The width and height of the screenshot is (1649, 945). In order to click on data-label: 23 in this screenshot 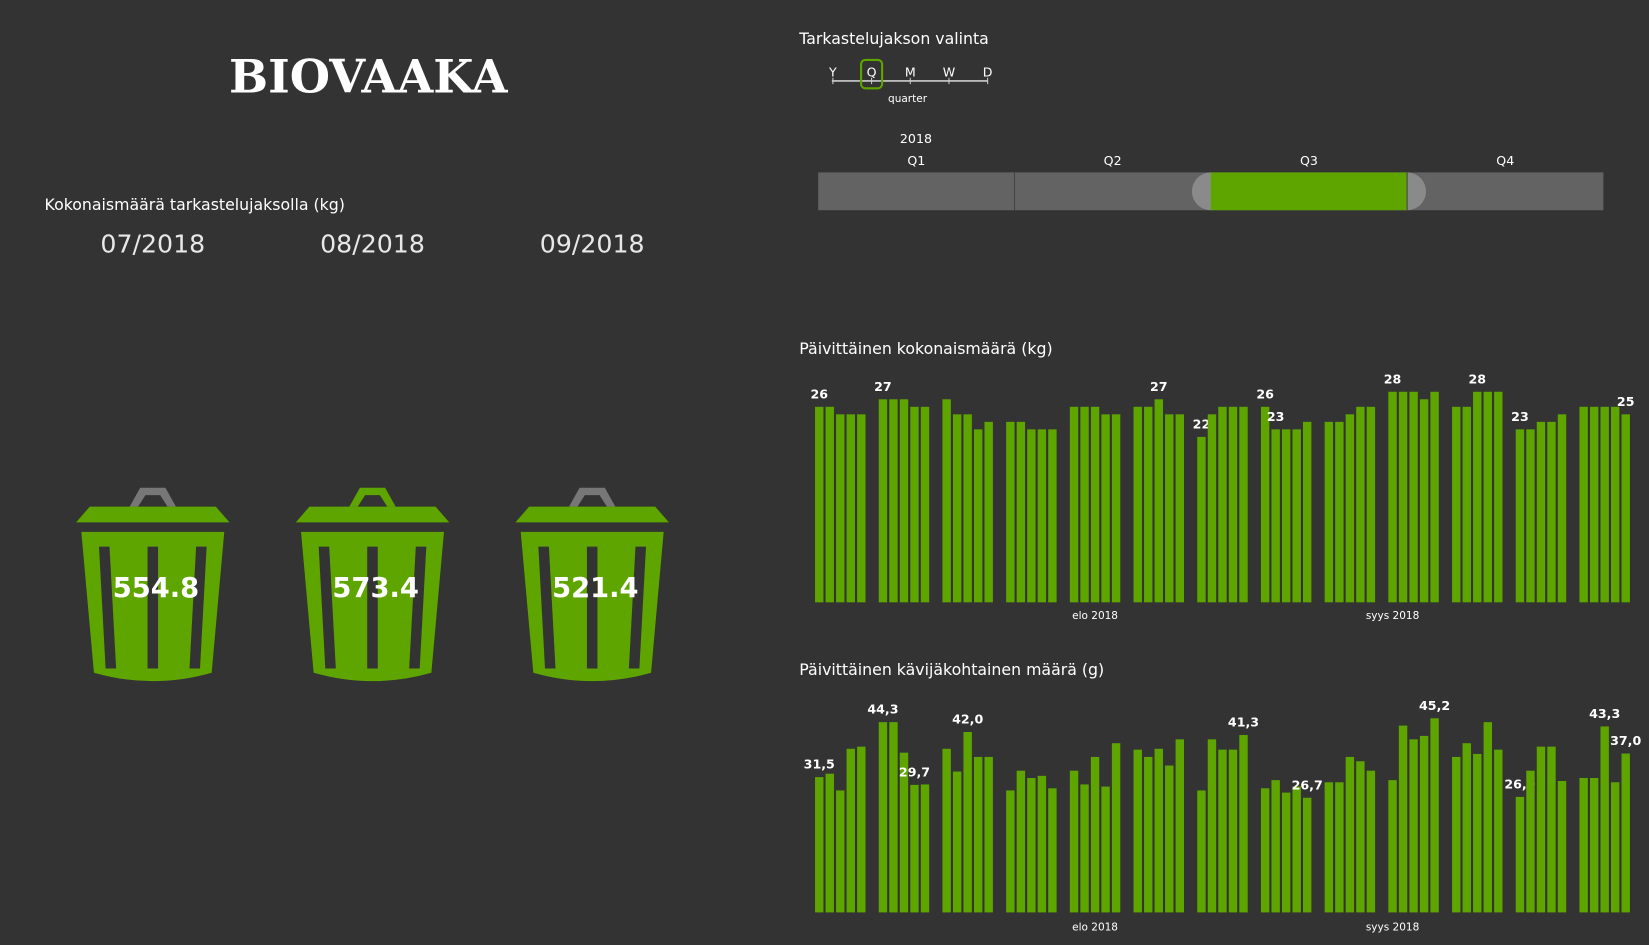, I will do `click(1276, 416)`.